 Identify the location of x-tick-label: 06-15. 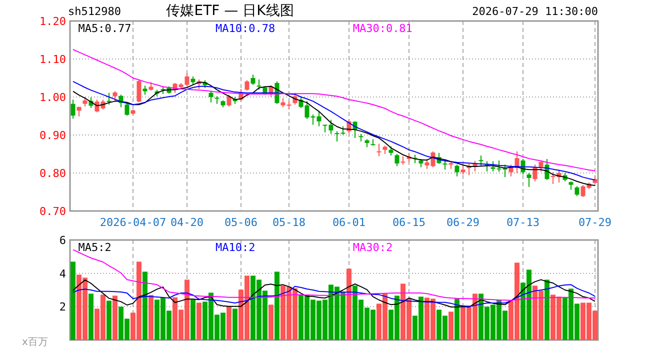
(409, 222).